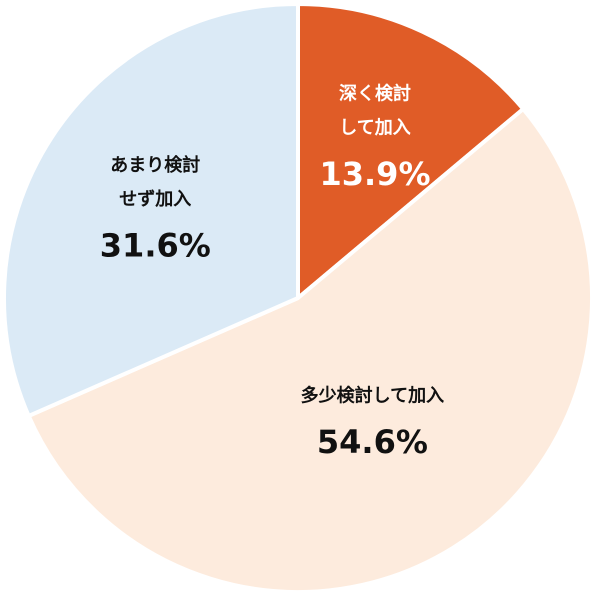  What do you see at coordinates (374, 127) in the screenshot?
I see `slice-label-0-line-1: して加入` at bounding box center [374, 127].